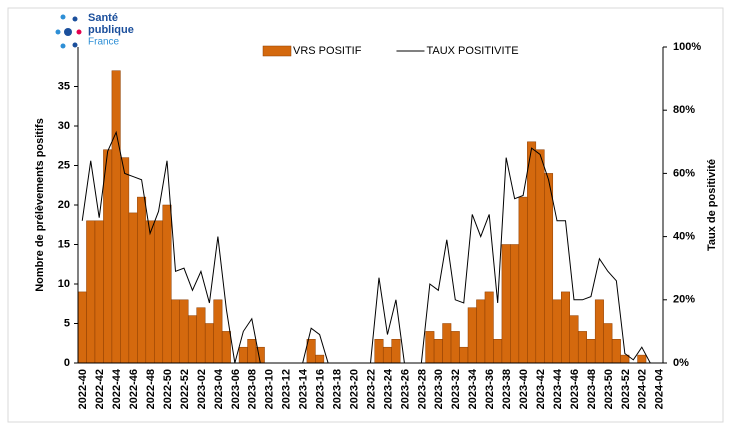 Image resolution: width=732 pixels, height=435 pixels. I want to click on x-tick-label: 2023-48, so click(592, 389).